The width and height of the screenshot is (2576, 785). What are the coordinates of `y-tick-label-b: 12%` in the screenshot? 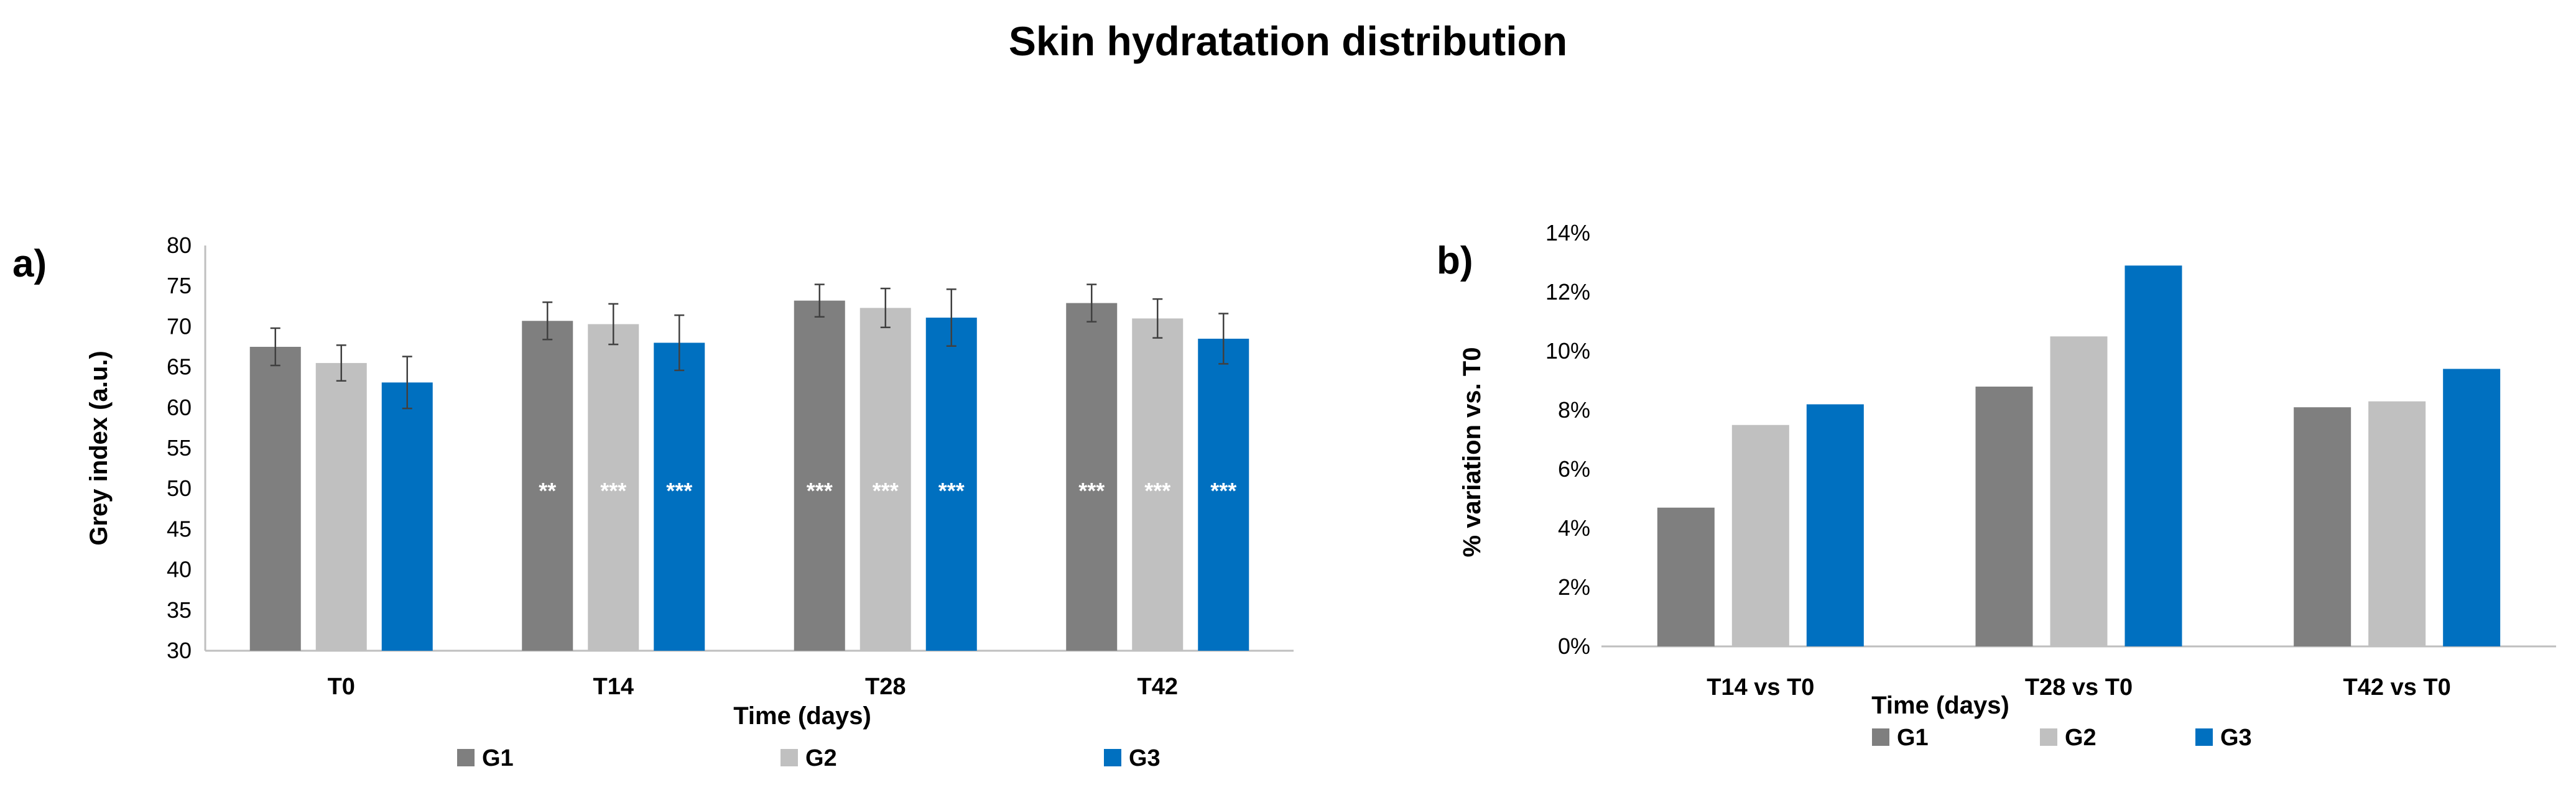 It's located at (1568, 292).